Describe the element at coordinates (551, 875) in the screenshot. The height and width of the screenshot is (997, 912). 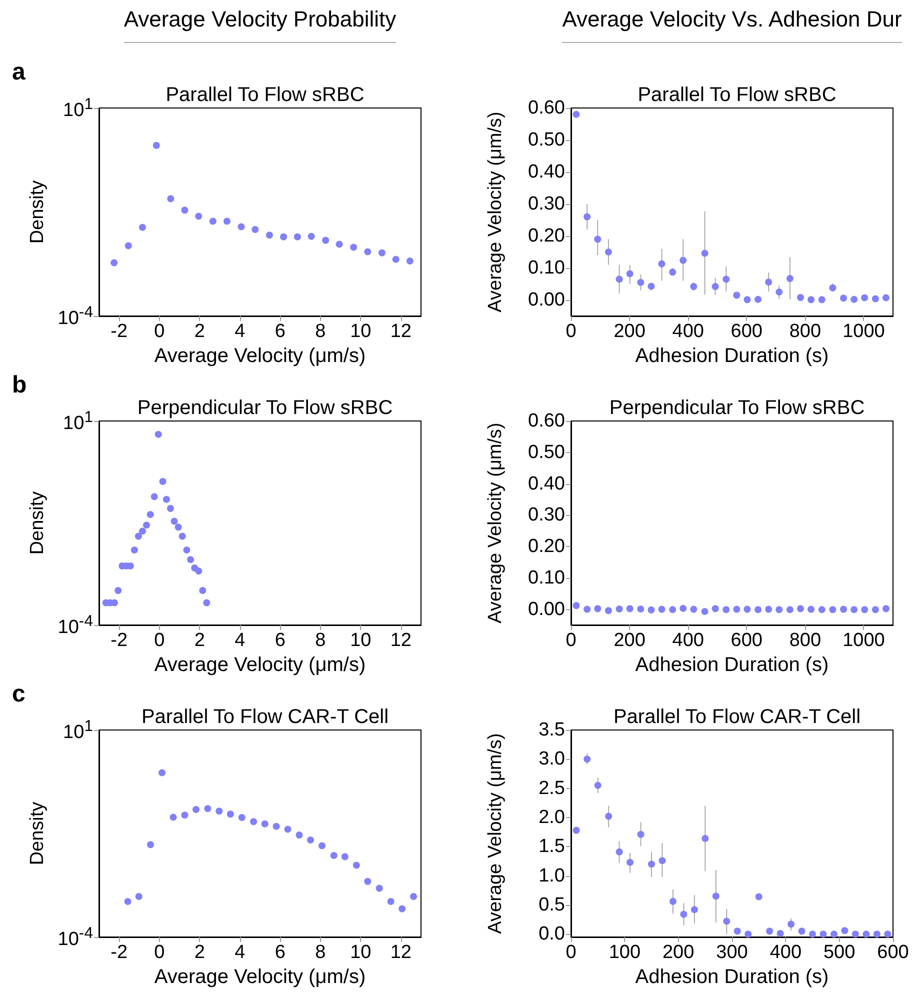
I see `y-tick-label: 1.0` at that location.